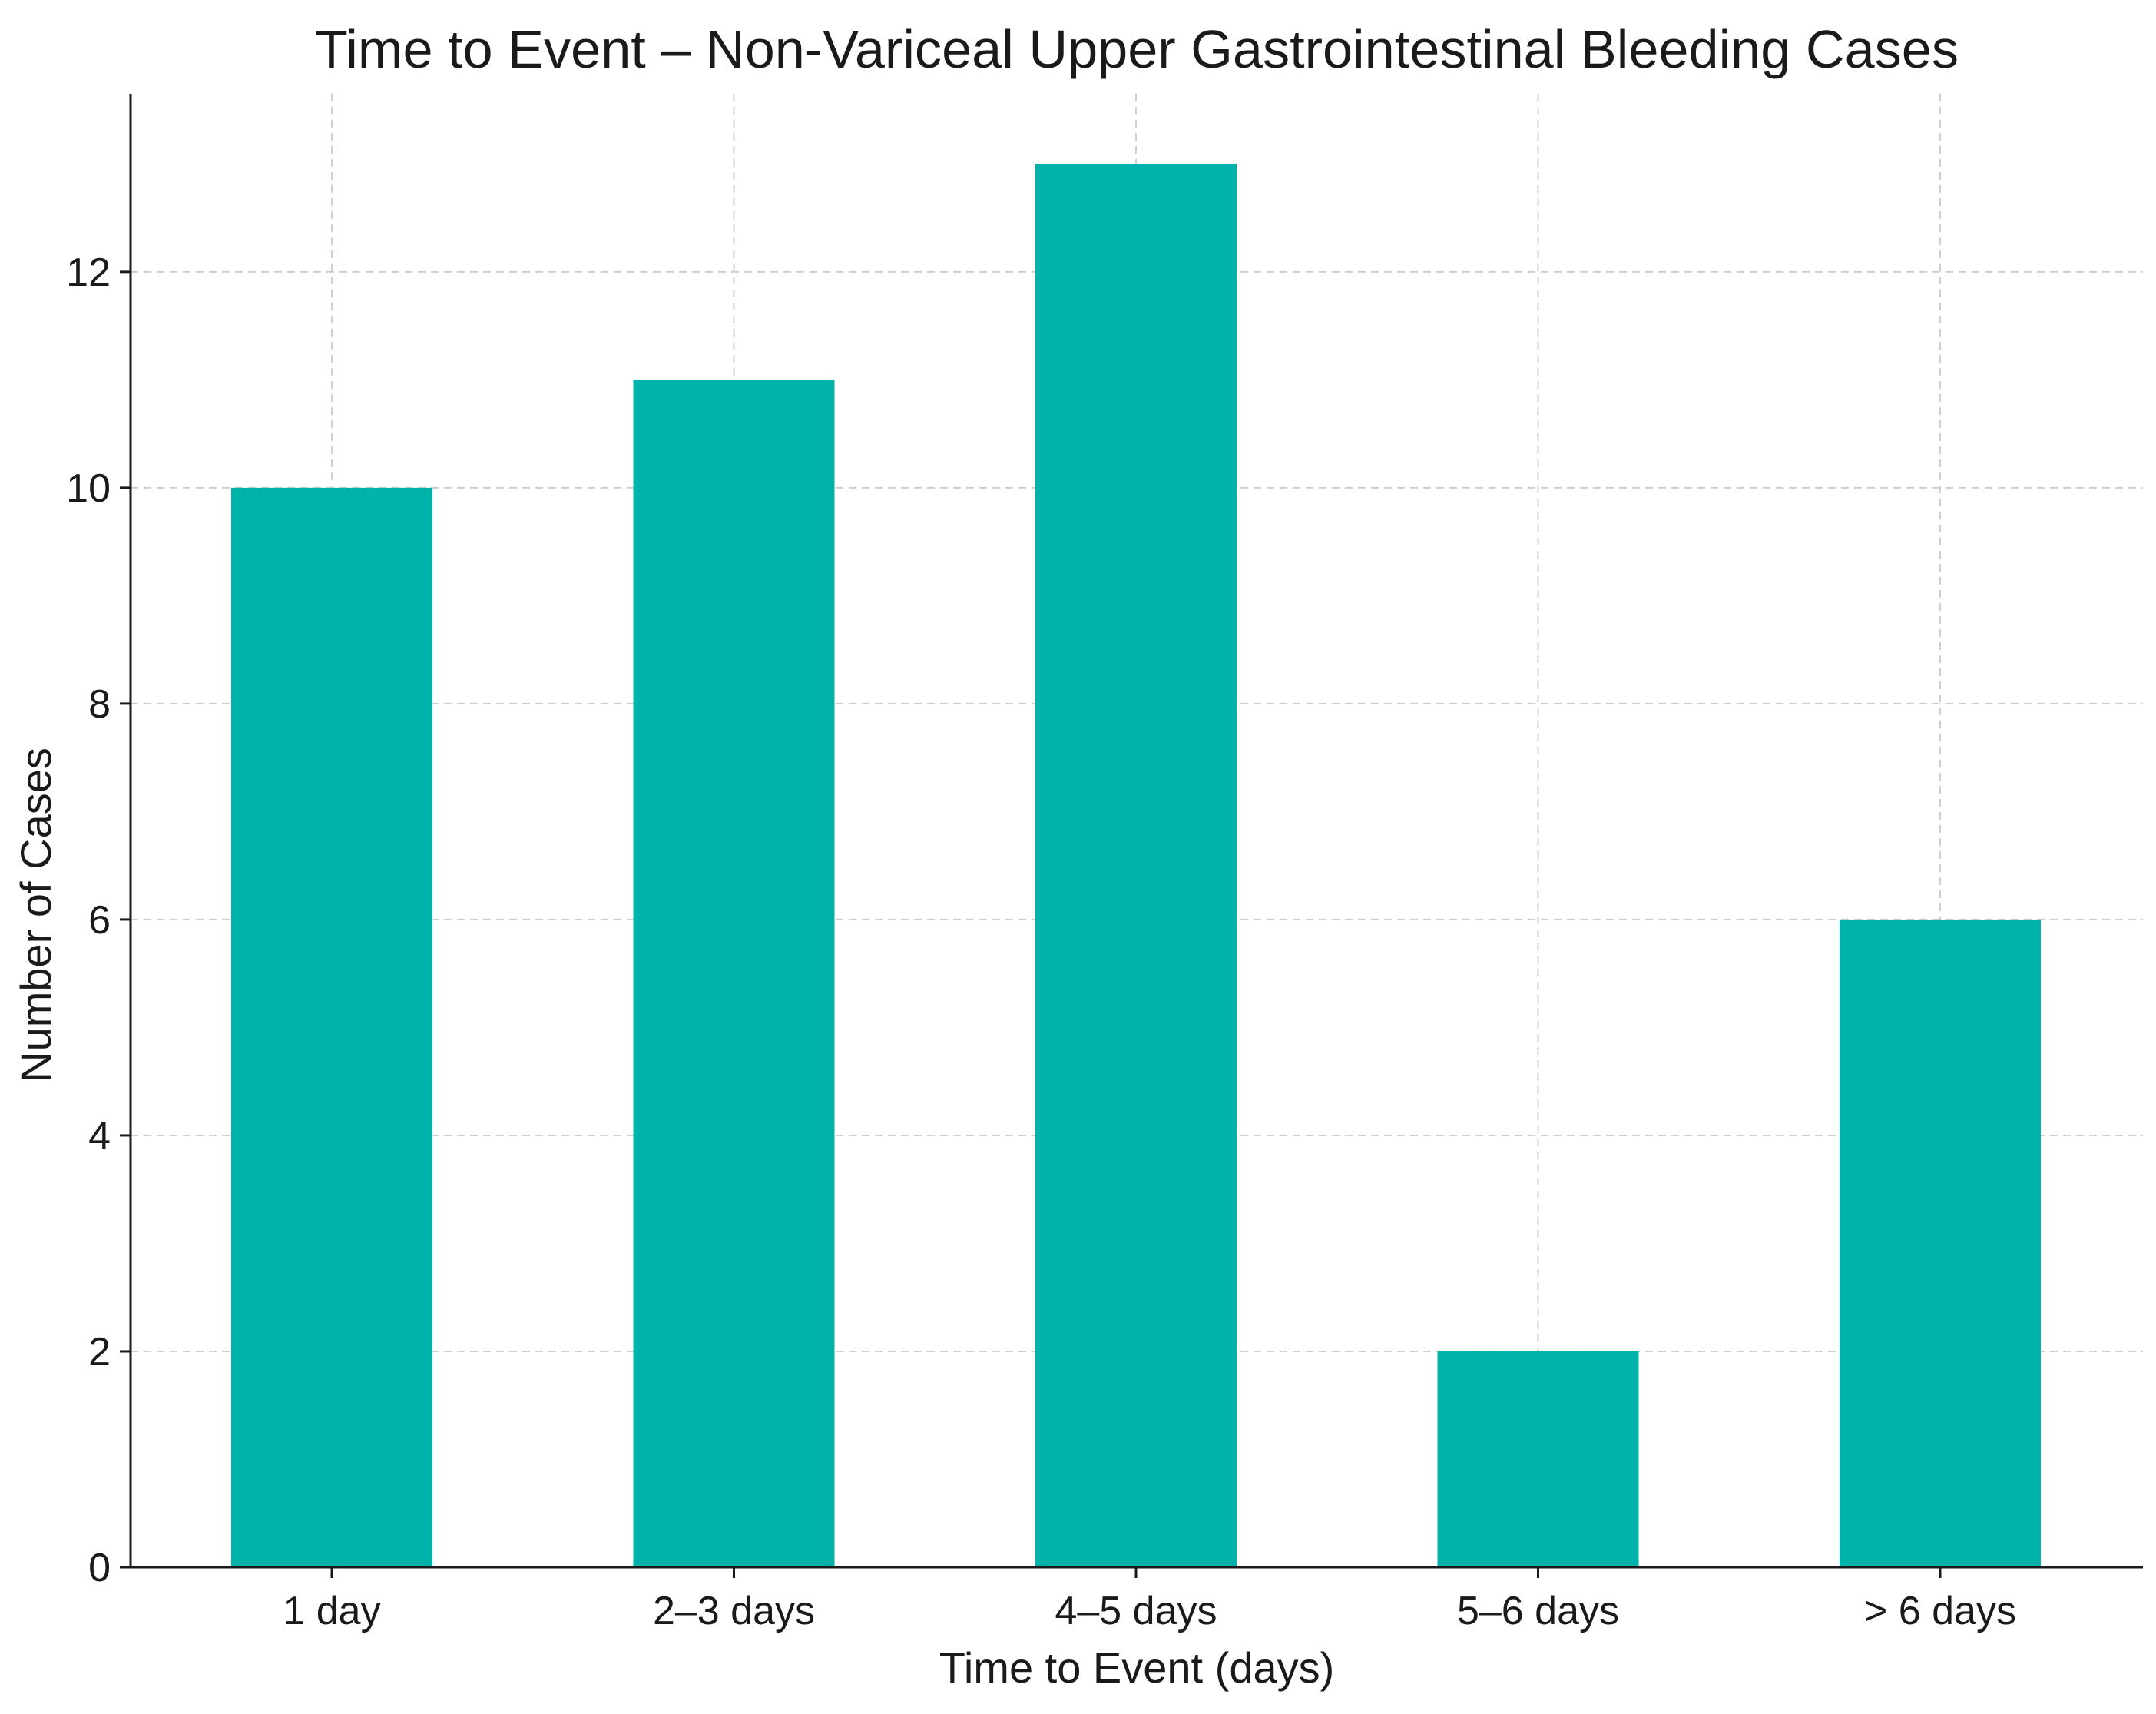 Image resolution: width=2156 pixels, height=1714 pixels. I want to click on y-tick-label: 8, so click(99, 704).